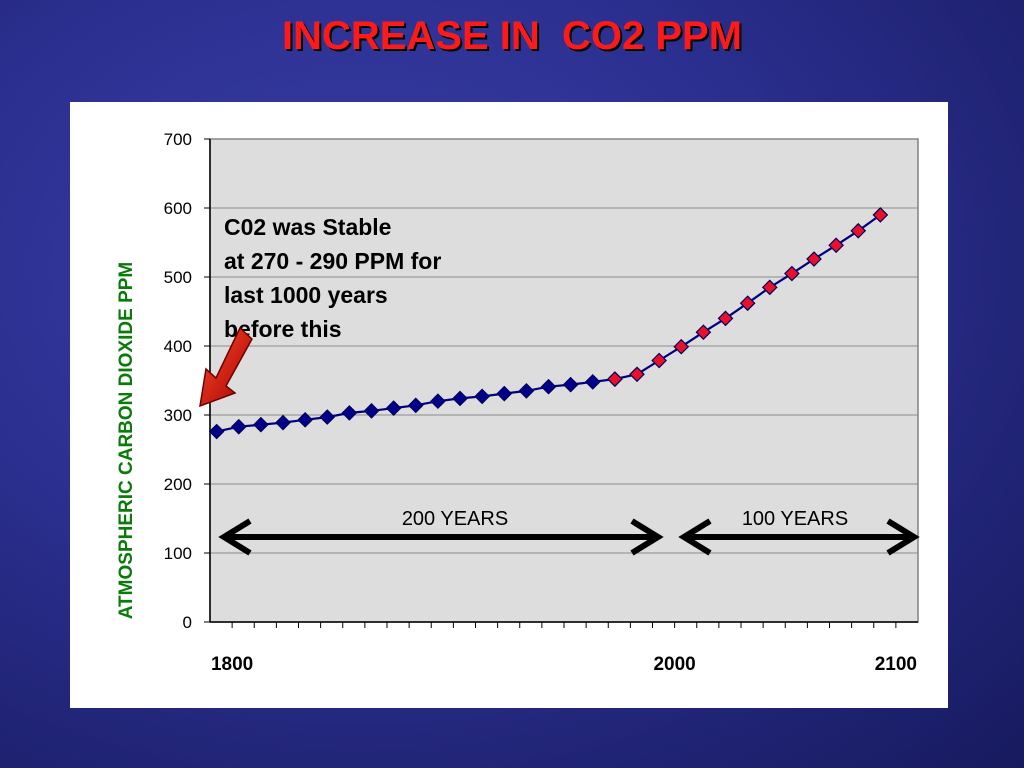 Image resolution: width=1024 pixels, height=768 pixels. I want to click on y-axis-label: ATMOSPHERIC CARBON DIOXIDE PPM, so click(126, 441).